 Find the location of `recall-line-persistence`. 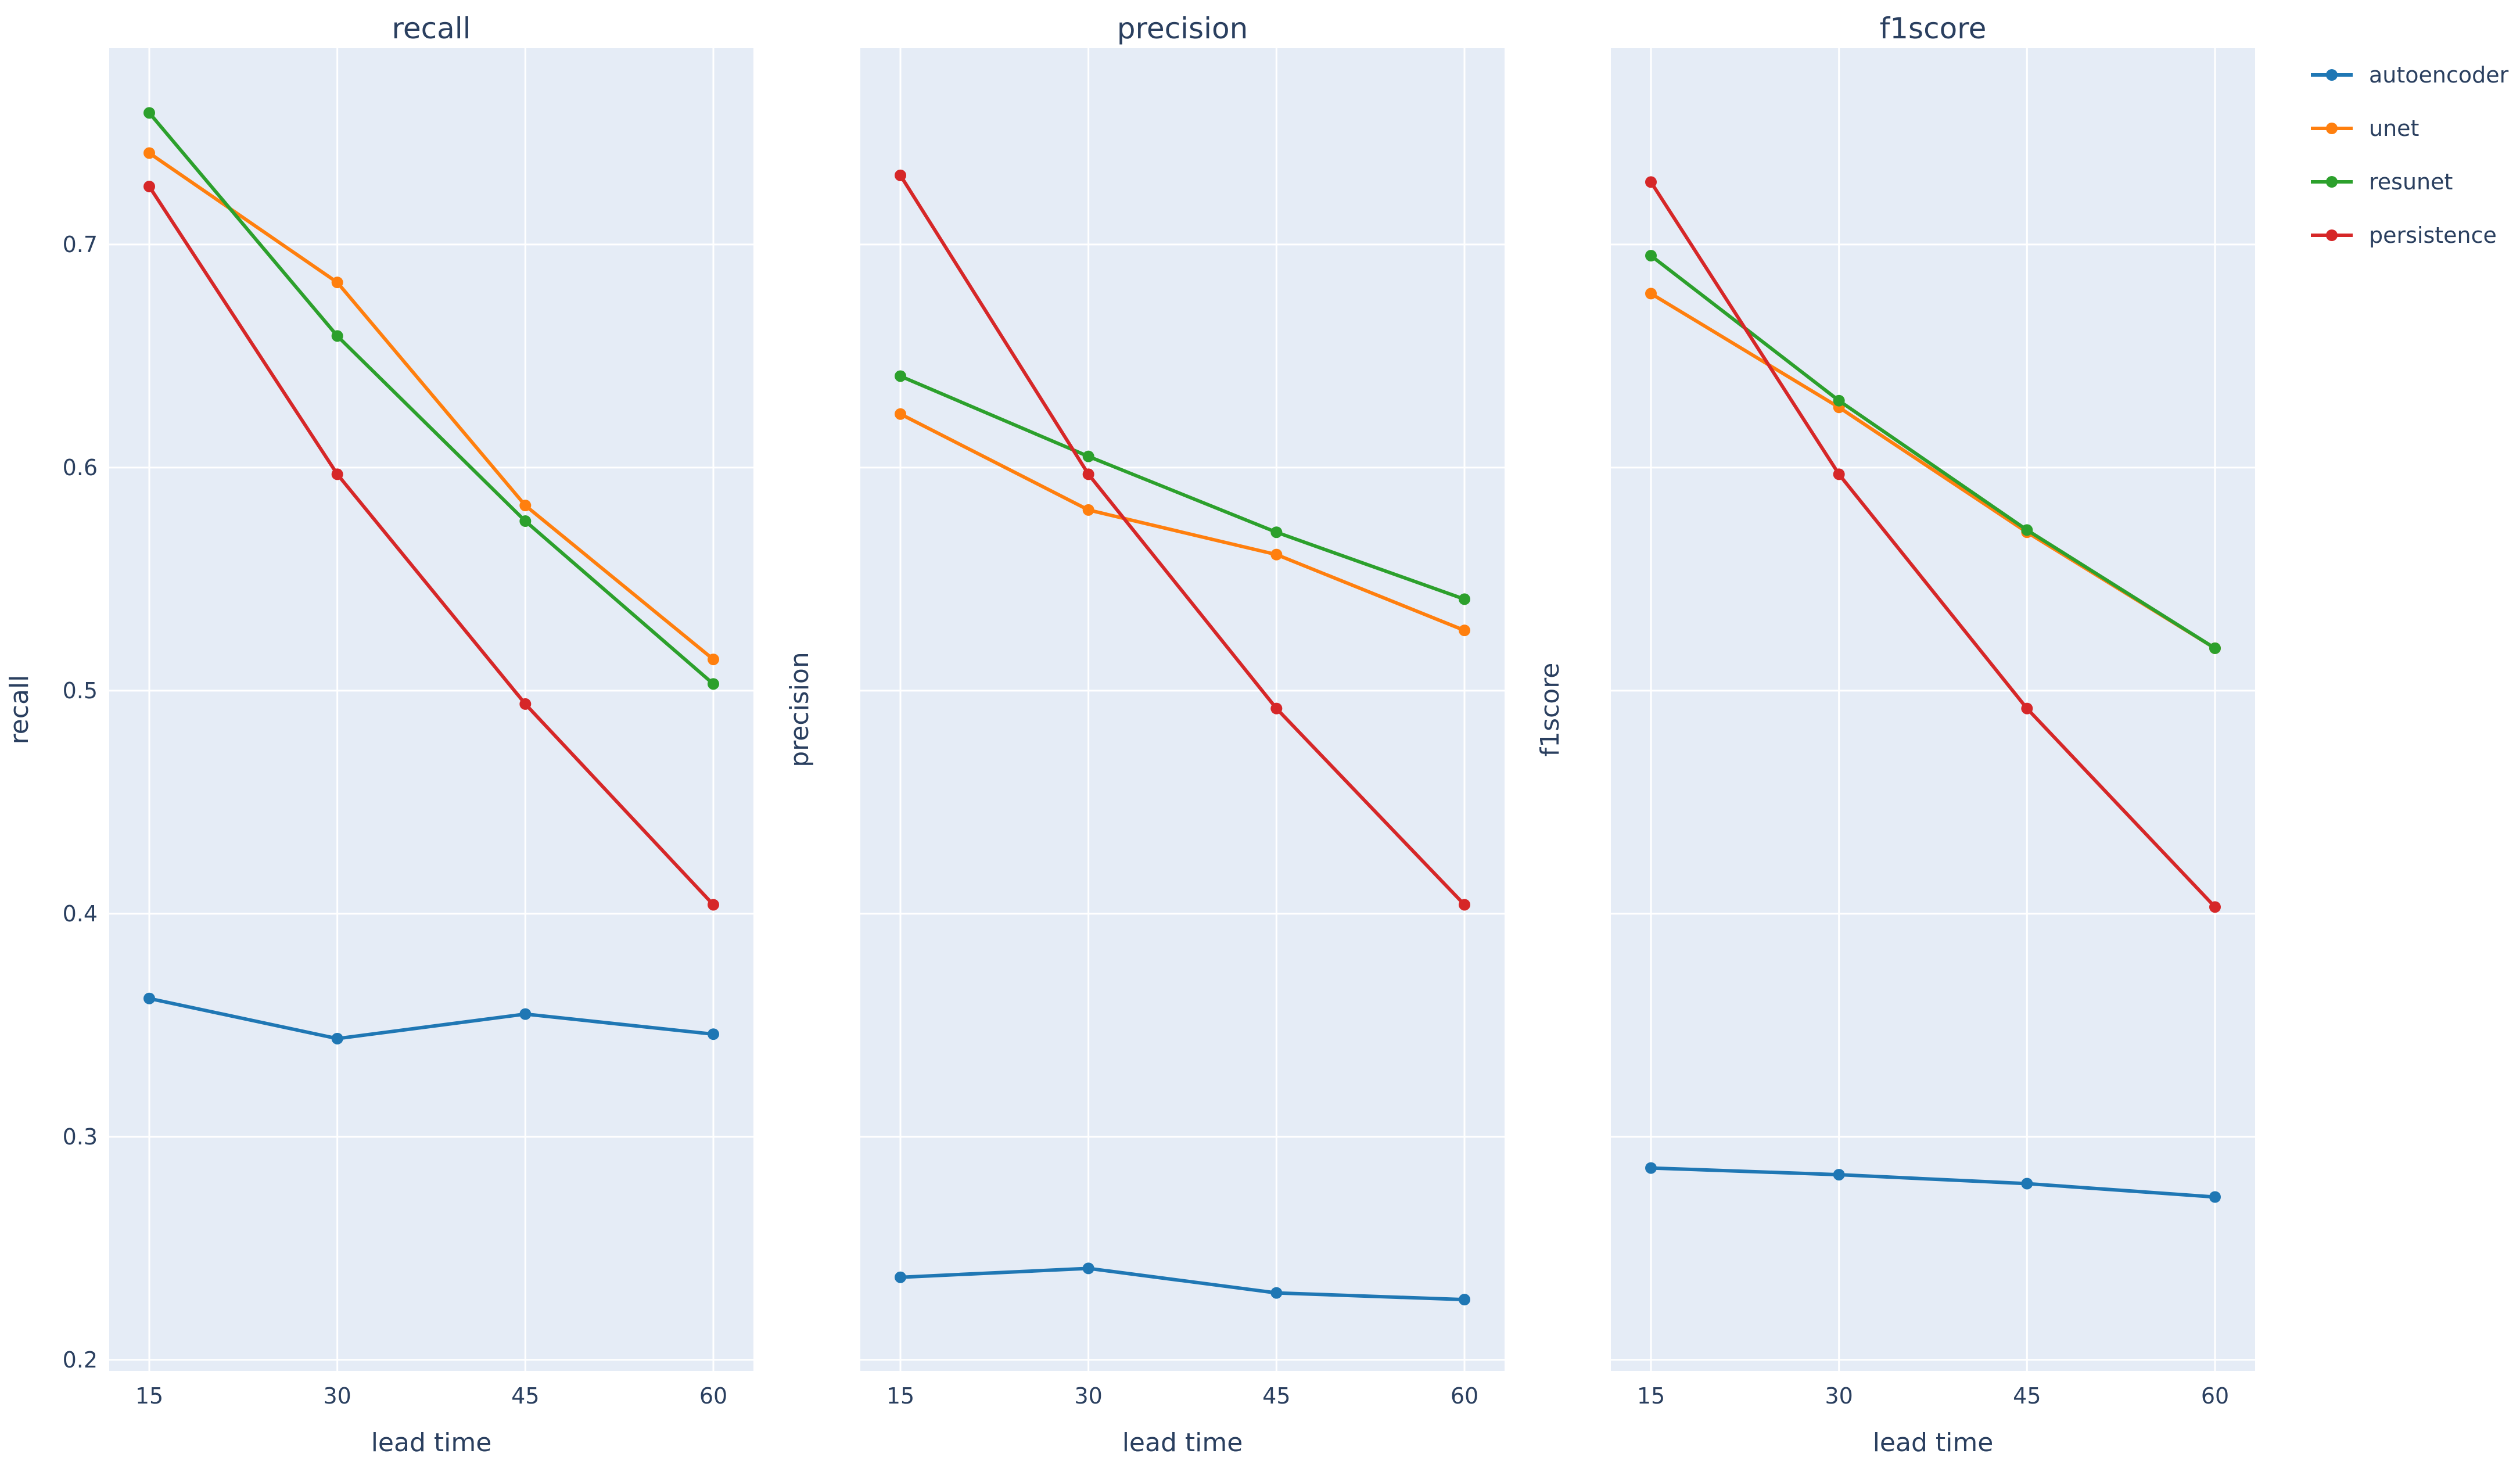

recall-line-persistence is located at coordinates (432, 545).